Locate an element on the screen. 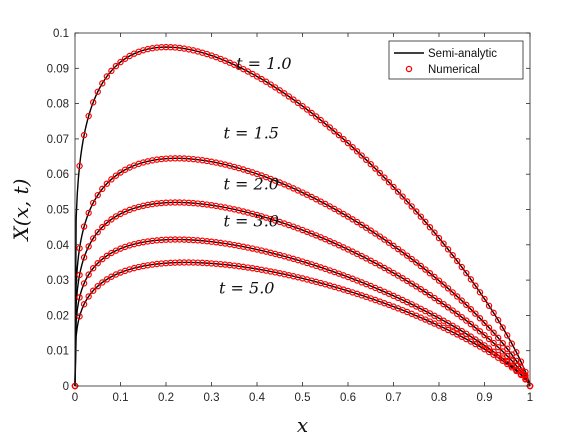 The height and width of the screenshot is (443, 584). legend-label-numerical: Numerical is located at coordinates (454, 70).